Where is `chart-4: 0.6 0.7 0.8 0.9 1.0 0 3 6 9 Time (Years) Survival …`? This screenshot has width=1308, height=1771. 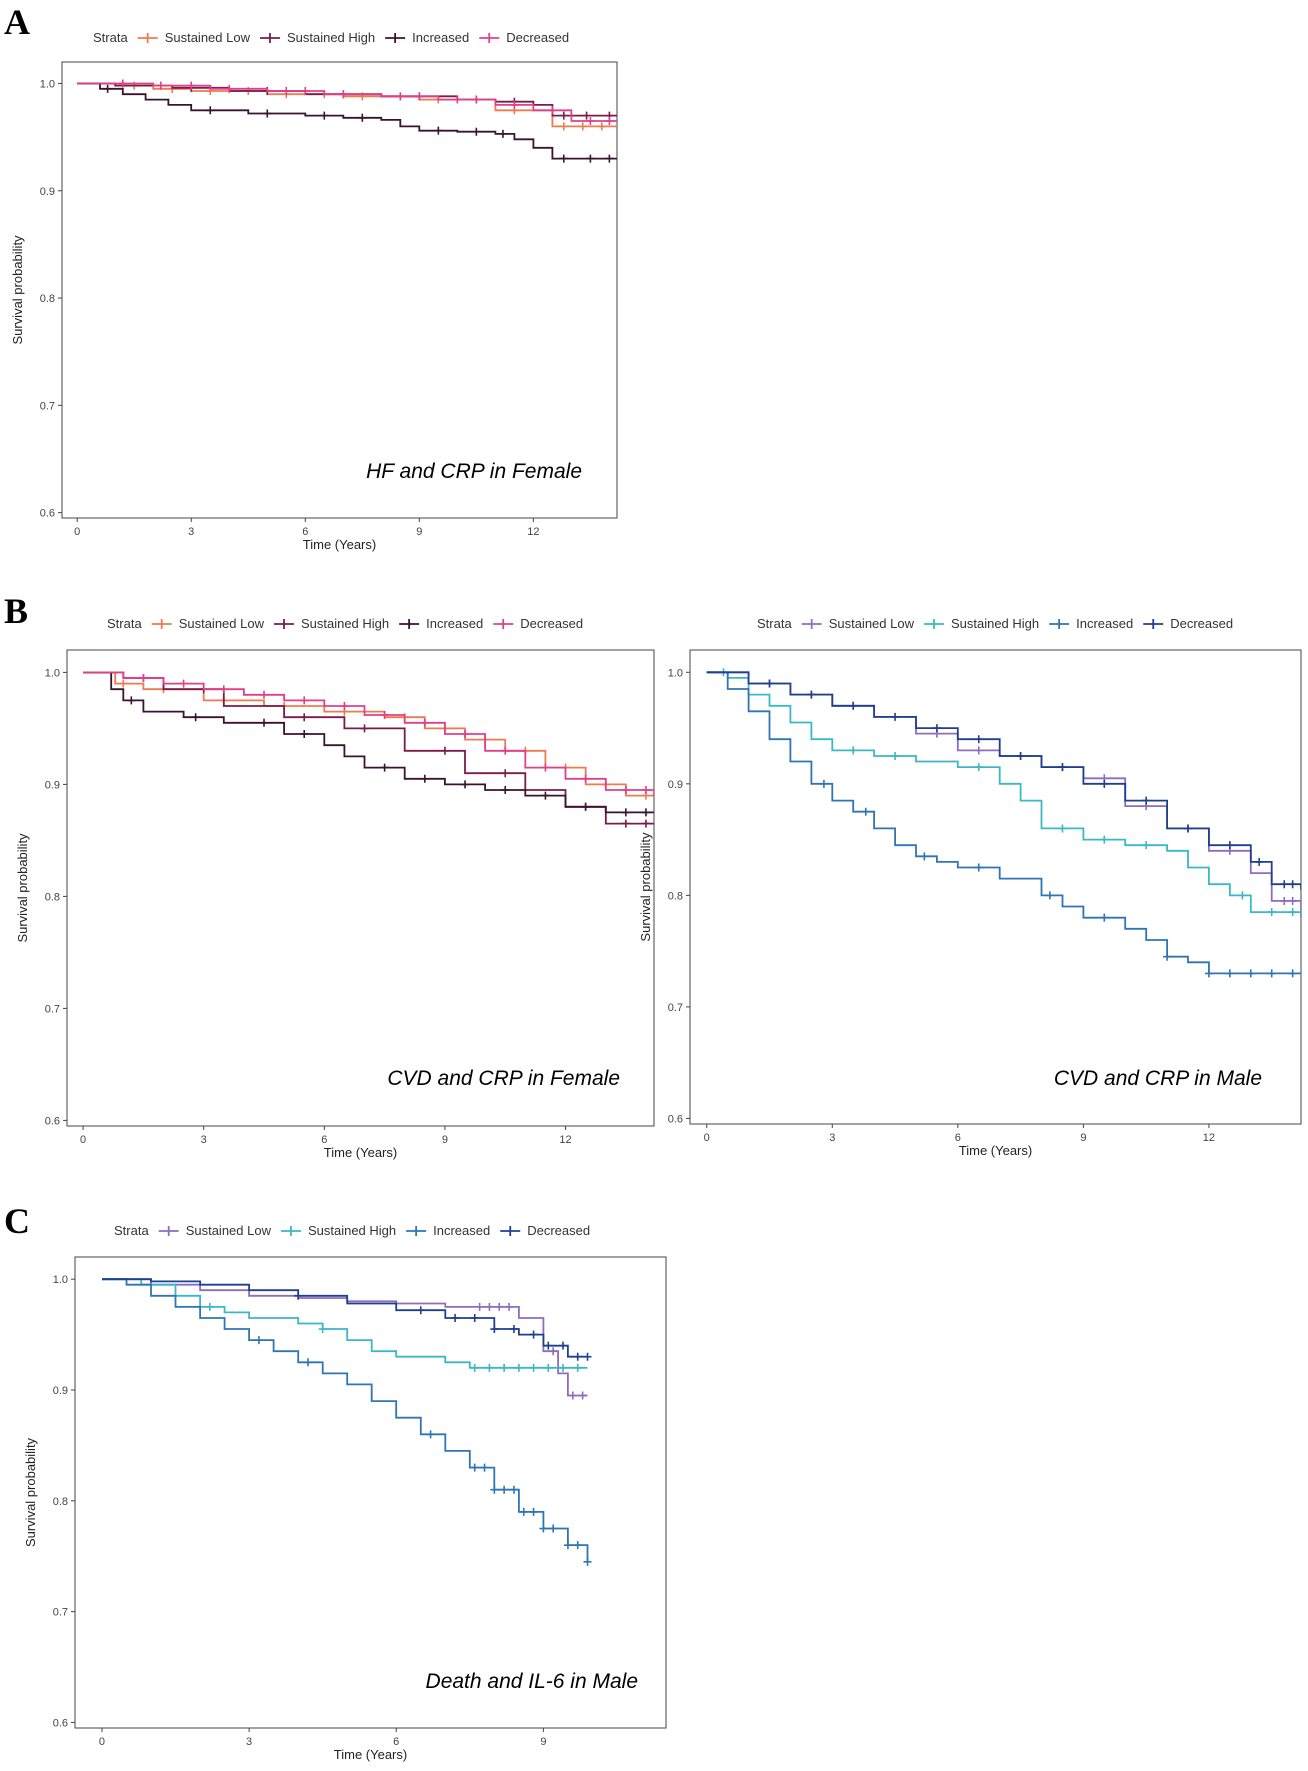
chart-4: 0.6 0.7 0.8 0.9 1.0 0 3 6 9 Time (Years) Survival … is located at coordinates (345, 1492).